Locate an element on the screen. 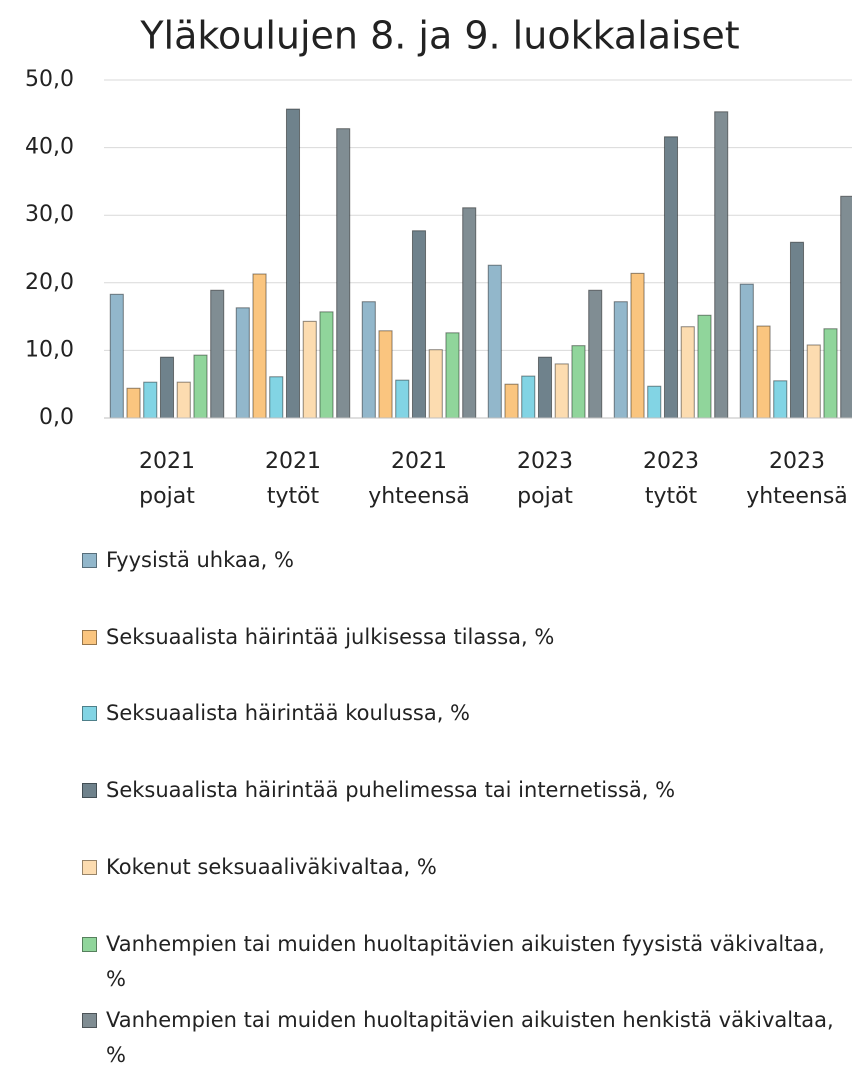 Image resolution: width=852 pixels, height=1073 pixels. y-tick-label: 30,0 is located at coordinates (49, 214).